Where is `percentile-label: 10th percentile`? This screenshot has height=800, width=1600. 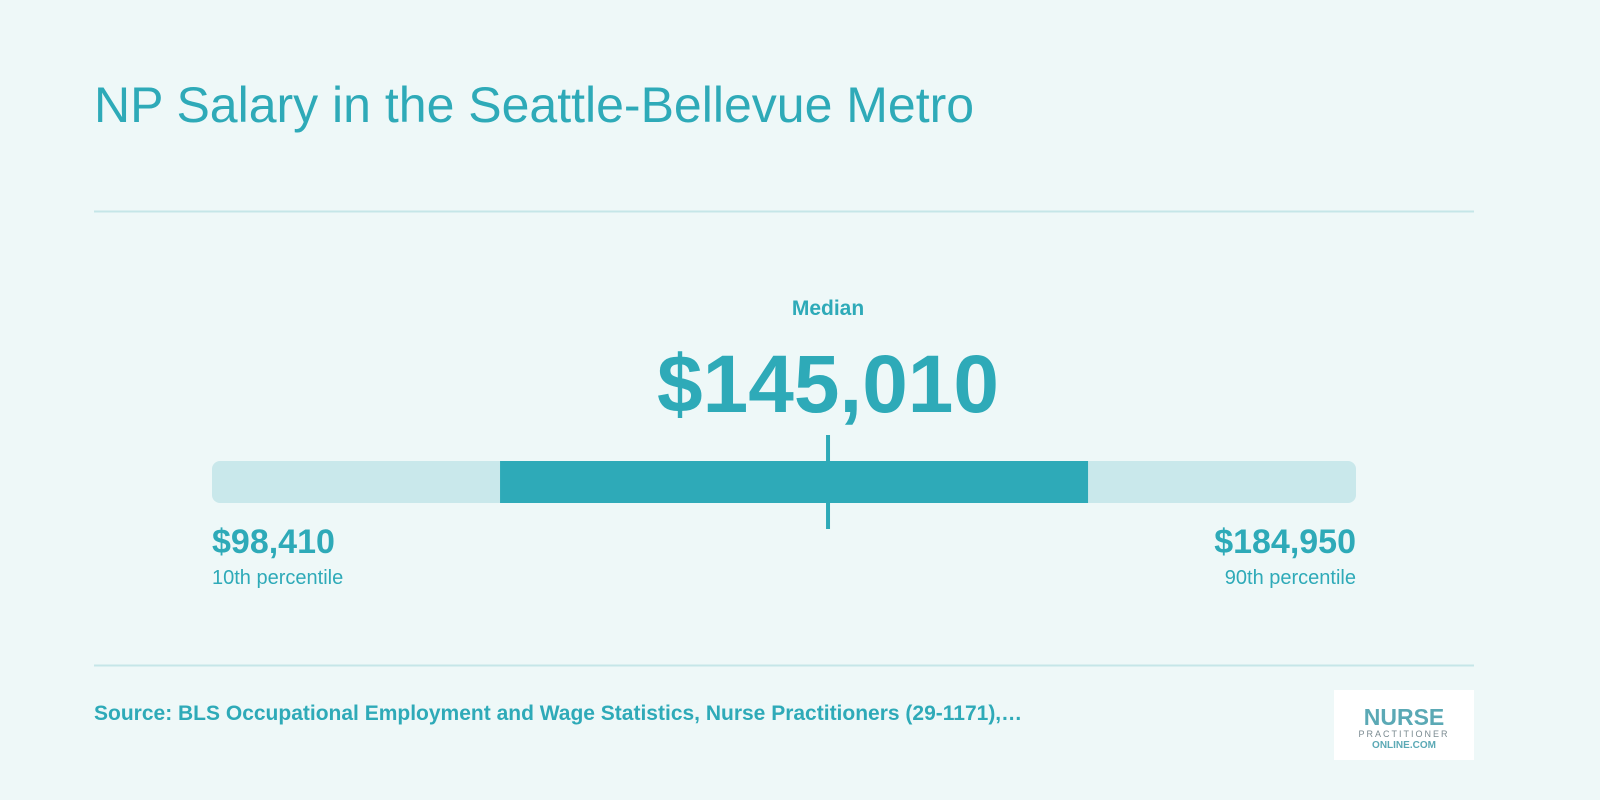
percentile-label: 10th percentile is located at coordinates (277, 578).